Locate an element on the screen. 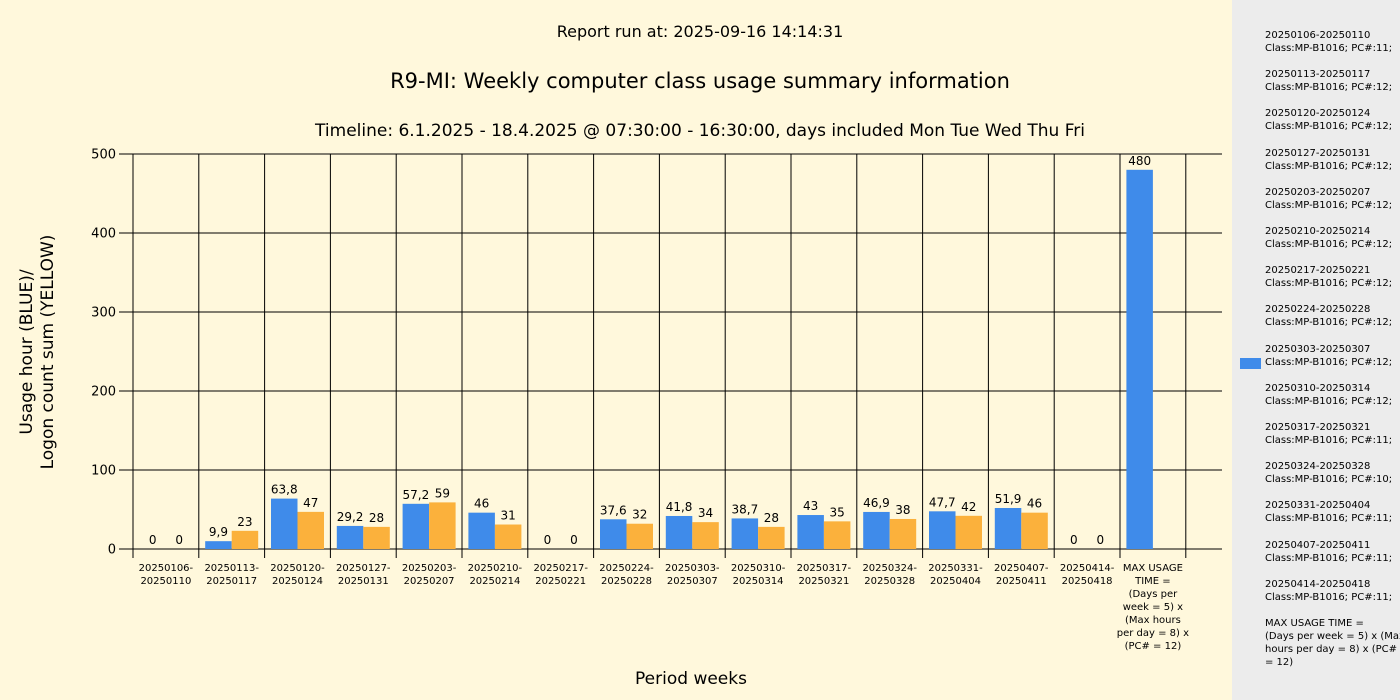 The height and width of the screenshot is (700, 1400). legend-panel is located at coordinates (1316, 350).